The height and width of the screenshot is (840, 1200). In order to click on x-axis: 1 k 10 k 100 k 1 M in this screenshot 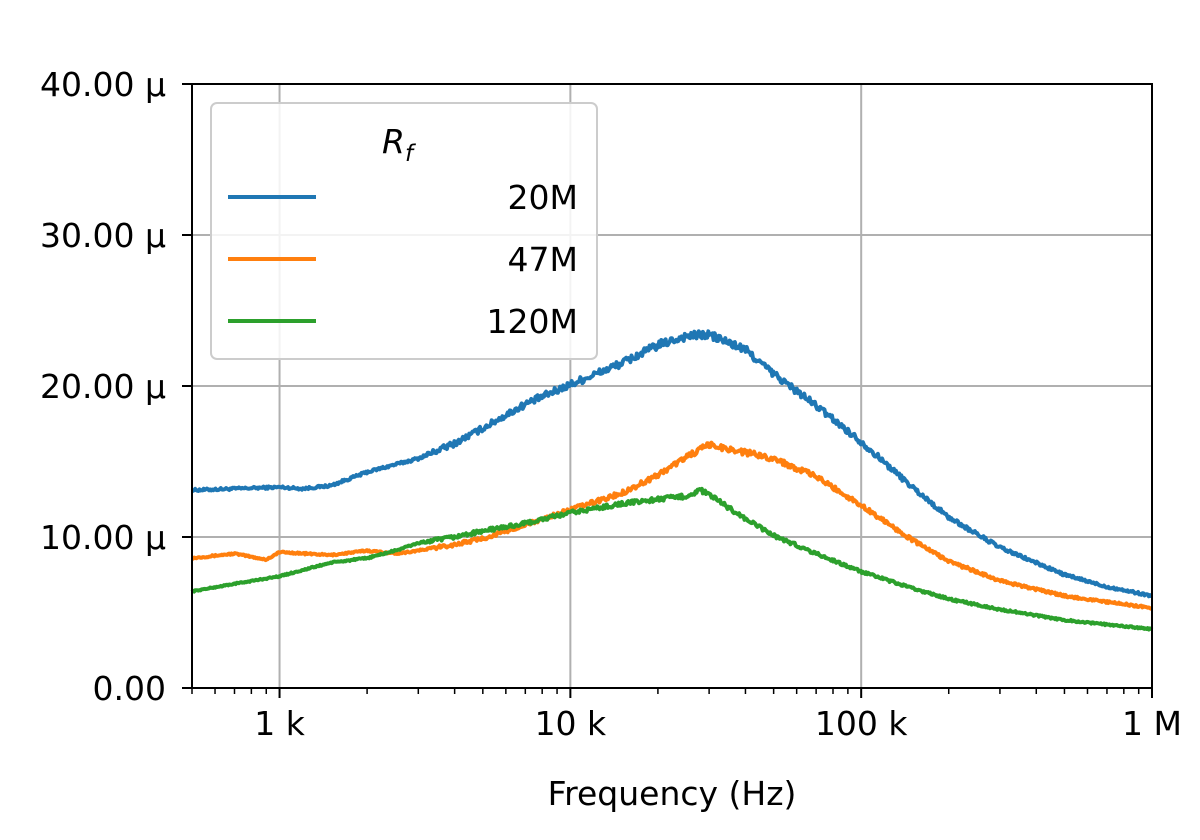, I will do `click(686, 715)`.